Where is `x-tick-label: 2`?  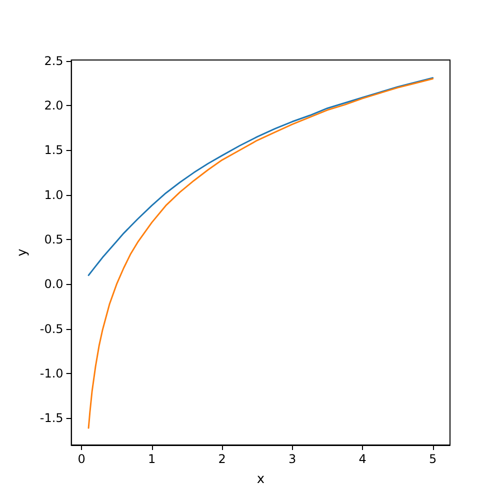
x-tick-label: 2 is located at coordinates (222, 459).